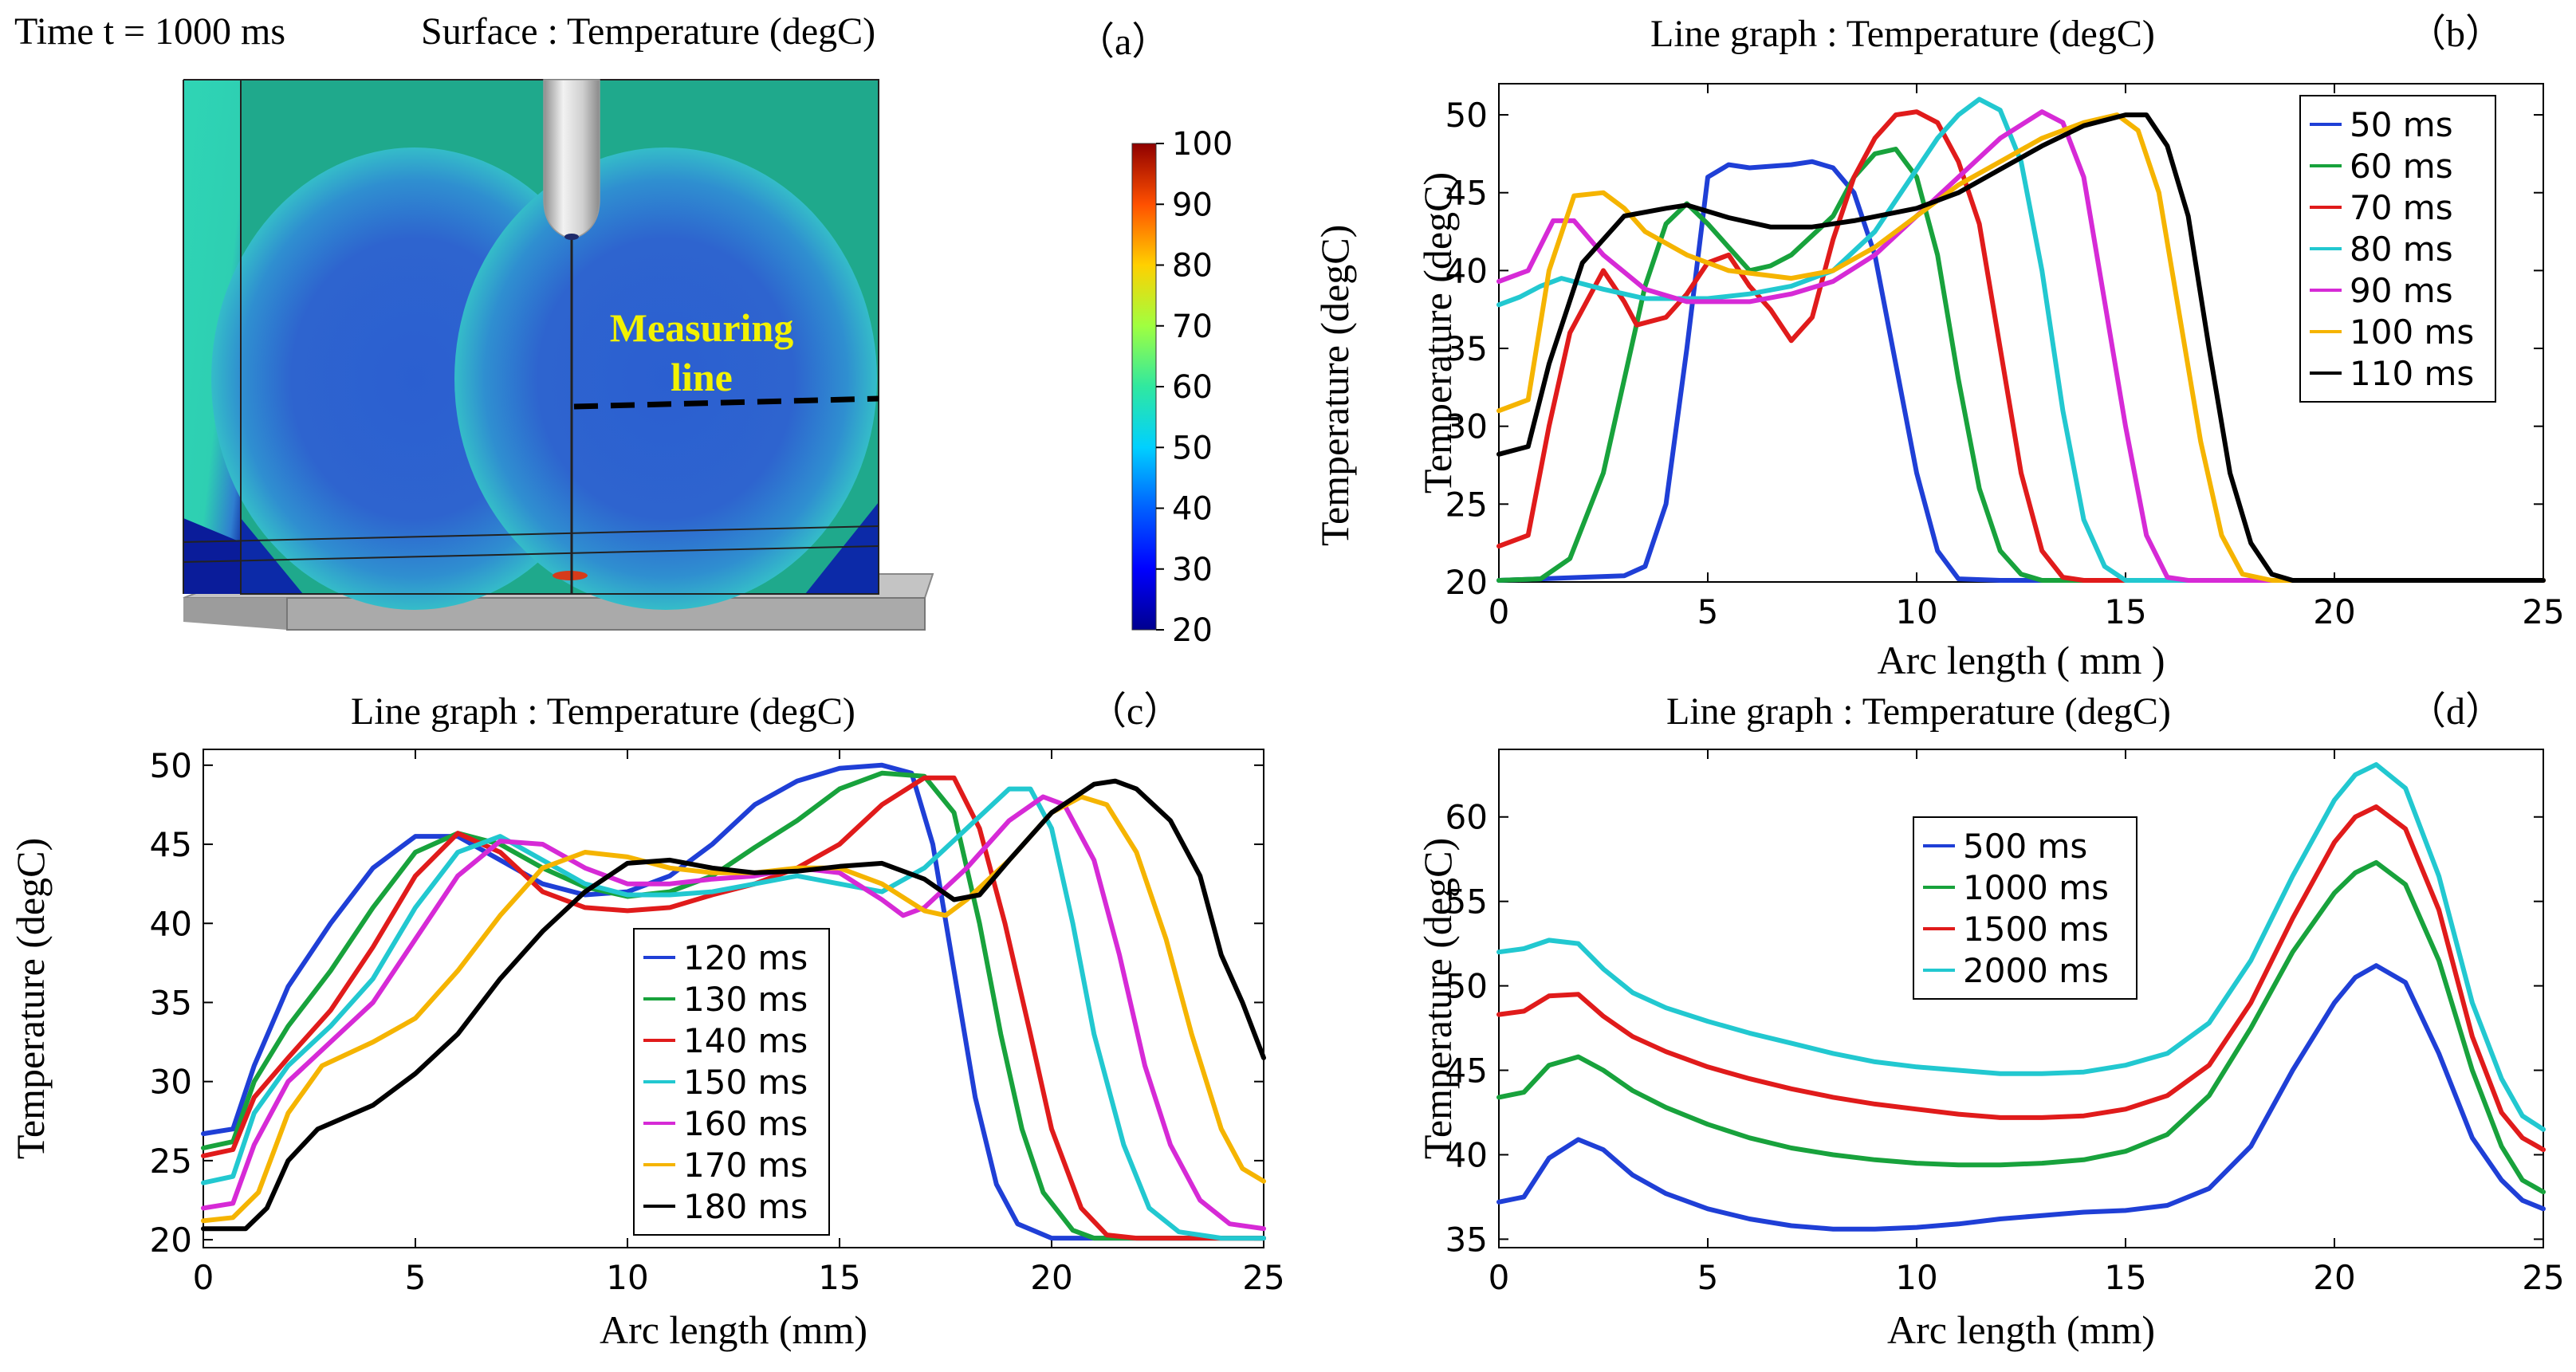 This screenshot has height=1372, width=2576. What do you see at coordinates (842, 548) in the screenshot?
I see `cold-corner-right` at bounding box center [842, 548].